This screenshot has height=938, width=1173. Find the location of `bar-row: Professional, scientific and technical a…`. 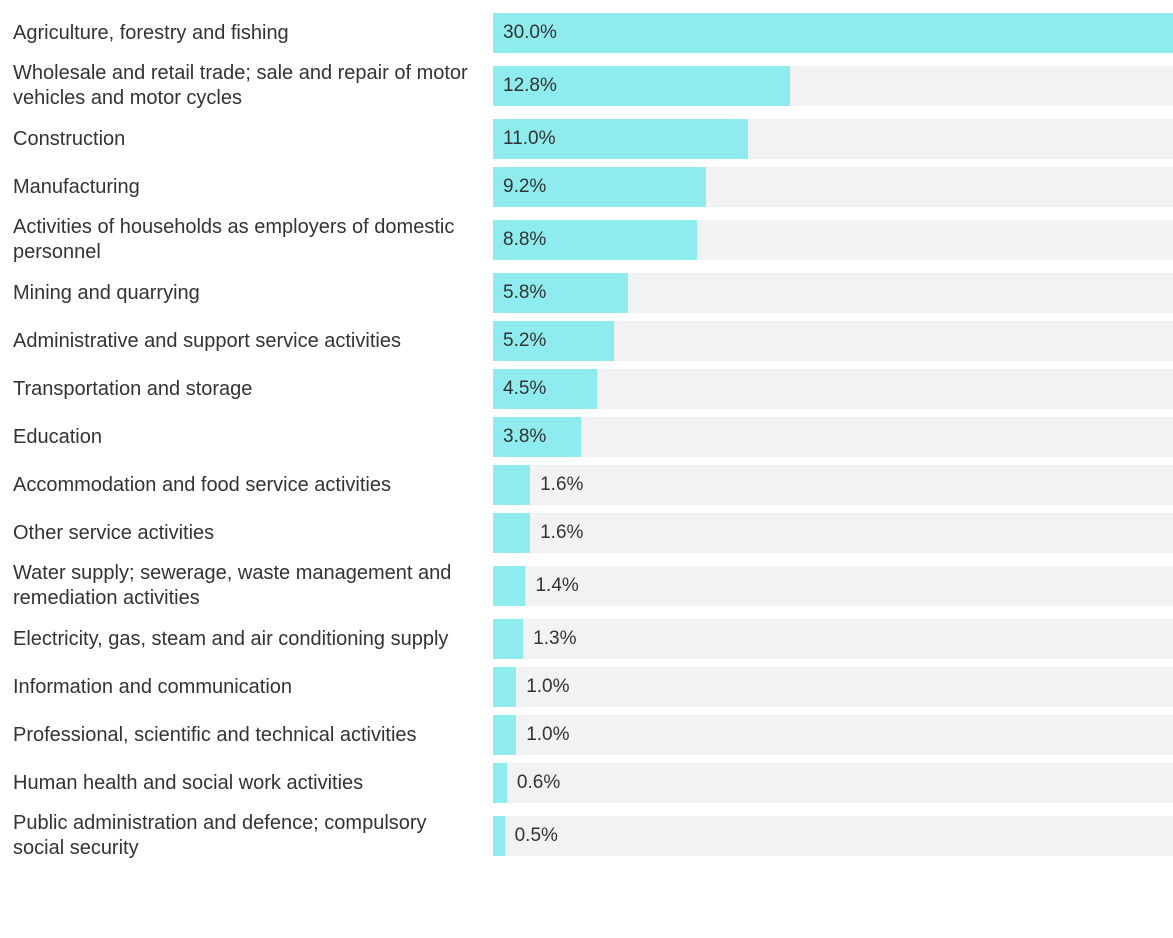

bar-row: Professional, scientific and technical a… is located at coordinates (586, 735).